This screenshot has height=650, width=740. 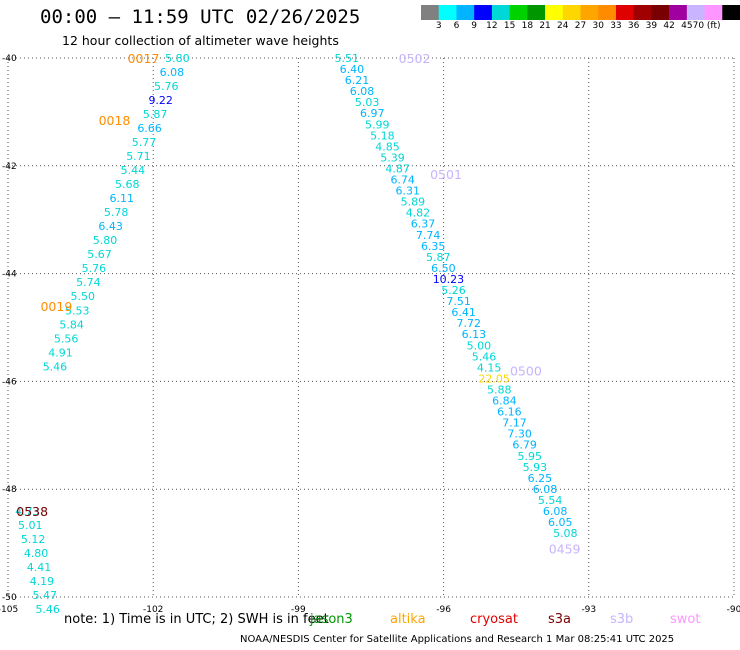 I want to click on colorbar-label: 30, so click(x=598, y=26).